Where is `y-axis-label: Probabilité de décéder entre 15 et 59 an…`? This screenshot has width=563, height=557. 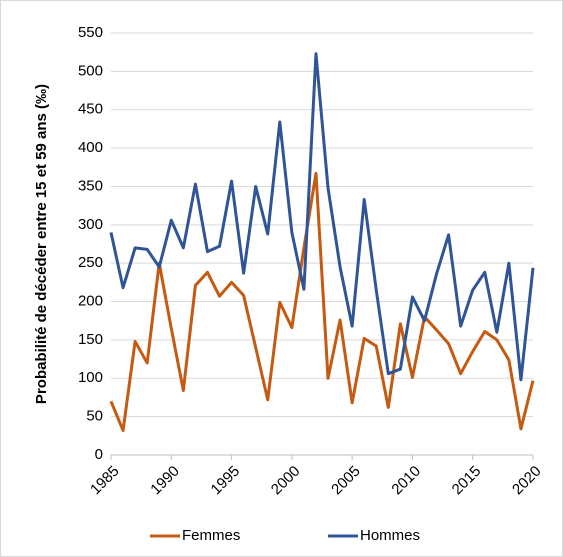 y-axis-label: Probabilité de décéder entre 15 et 59 an… is located at coordinates (41, 244).